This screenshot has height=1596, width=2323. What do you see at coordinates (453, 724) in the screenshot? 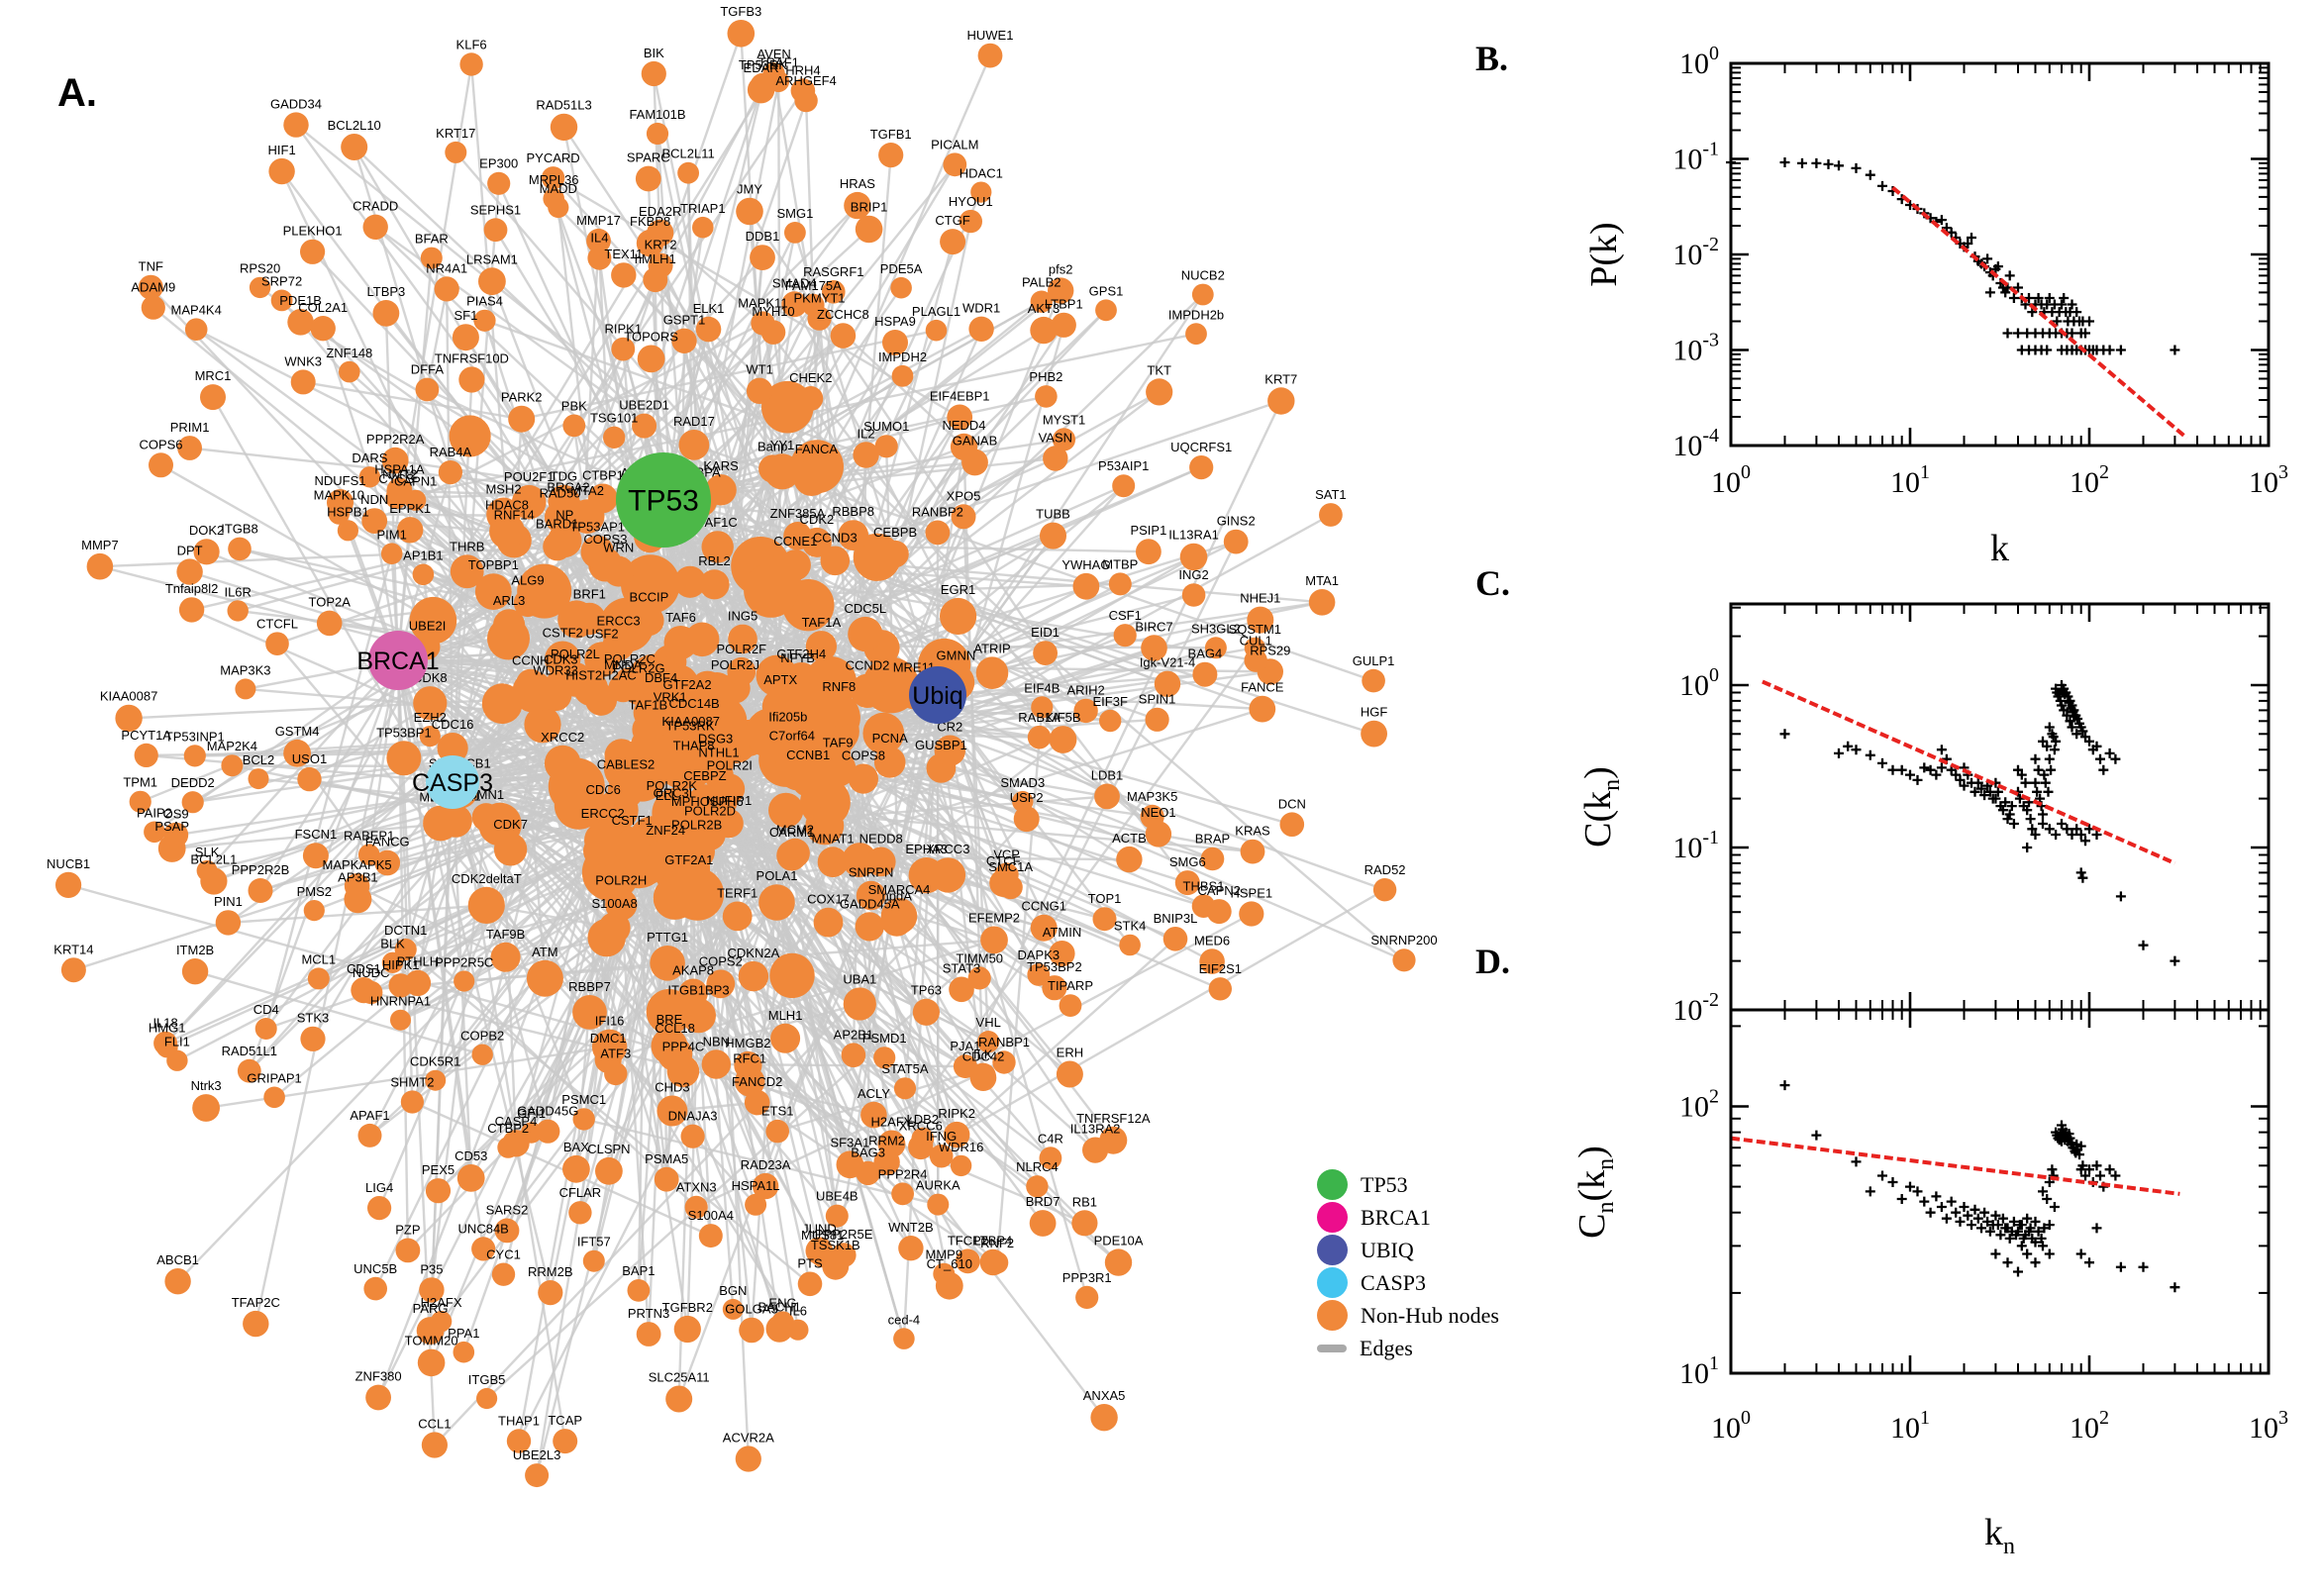
I see `node-label: CDC16` at bounding box center [453, 724].